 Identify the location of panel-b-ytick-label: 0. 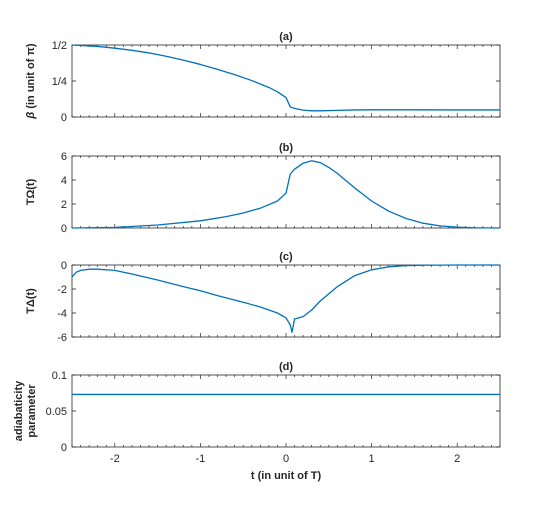
(64, 229).